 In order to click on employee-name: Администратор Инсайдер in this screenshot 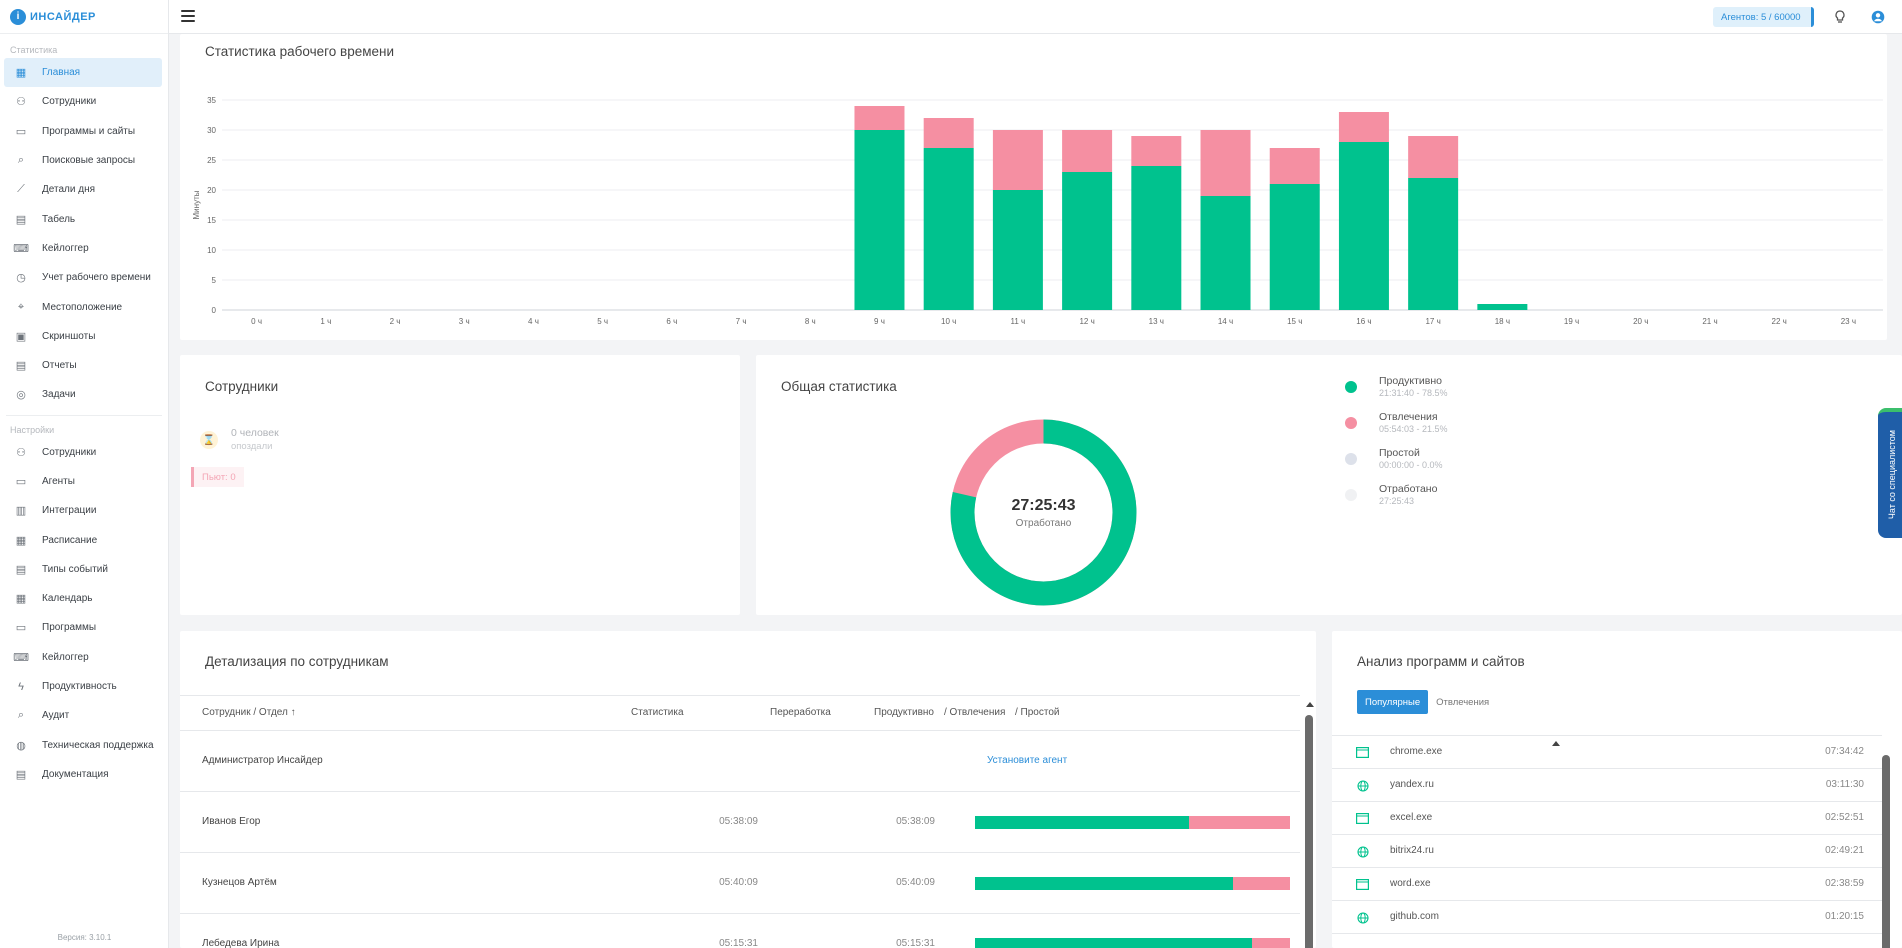, I will do `click(262, 760)`.